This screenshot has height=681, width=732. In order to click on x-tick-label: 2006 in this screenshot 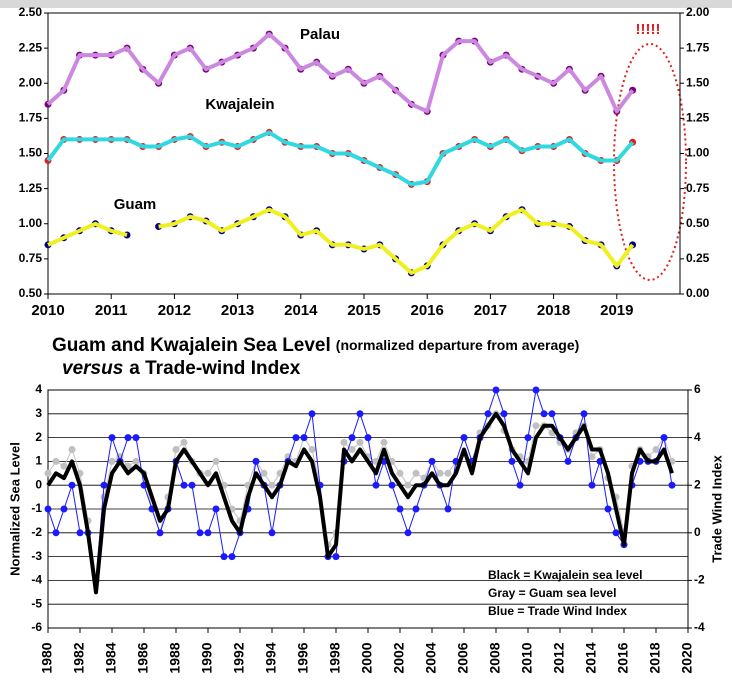, I will do `click(463, 657)`.